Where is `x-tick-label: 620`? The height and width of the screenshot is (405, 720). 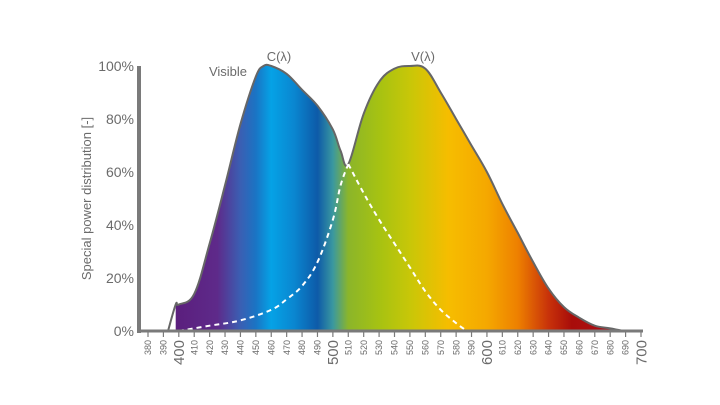 x-tick-label: 620 is located at coordinates (518, 347).